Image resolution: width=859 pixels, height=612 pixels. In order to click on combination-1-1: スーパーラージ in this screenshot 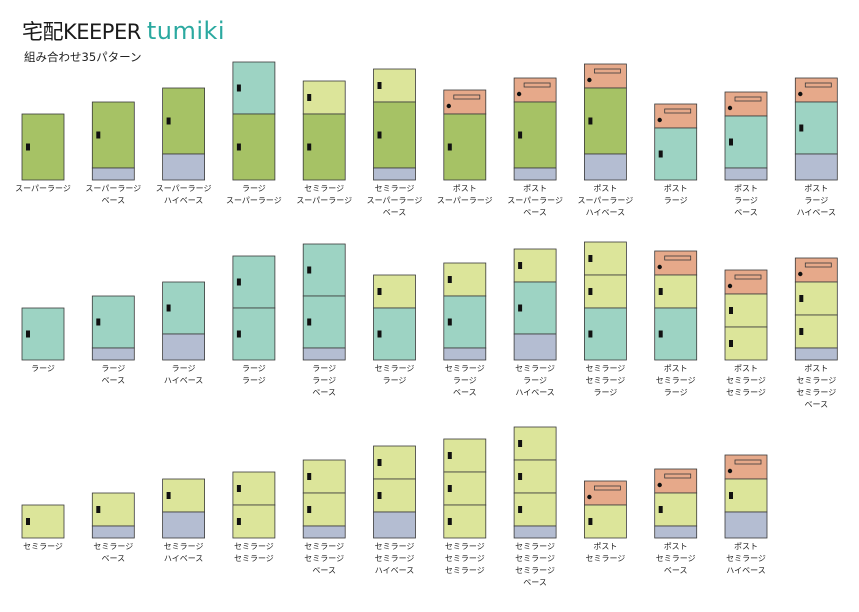, I will do `click(43, 153)`.